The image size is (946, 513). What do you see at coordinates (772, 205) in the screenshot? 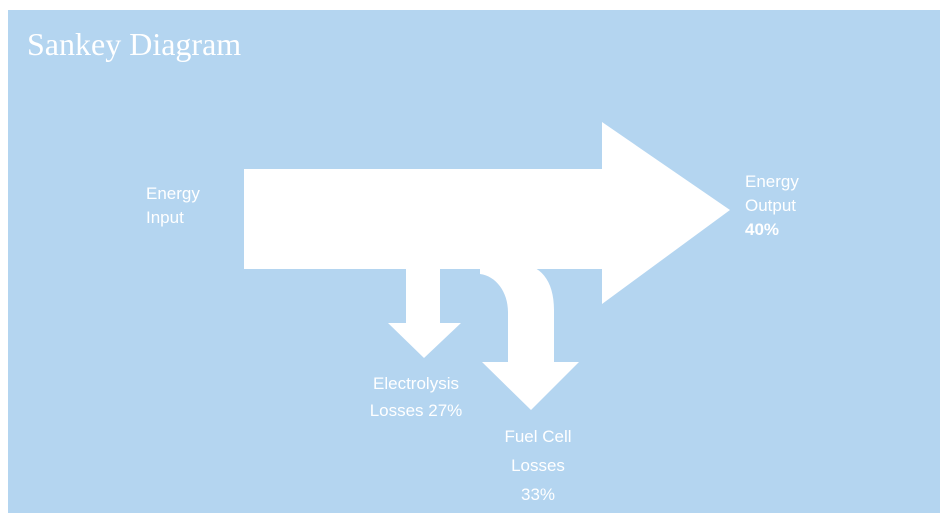
I see `energy-output-label: Energy Output 40%` at bounding box center [772, 205].